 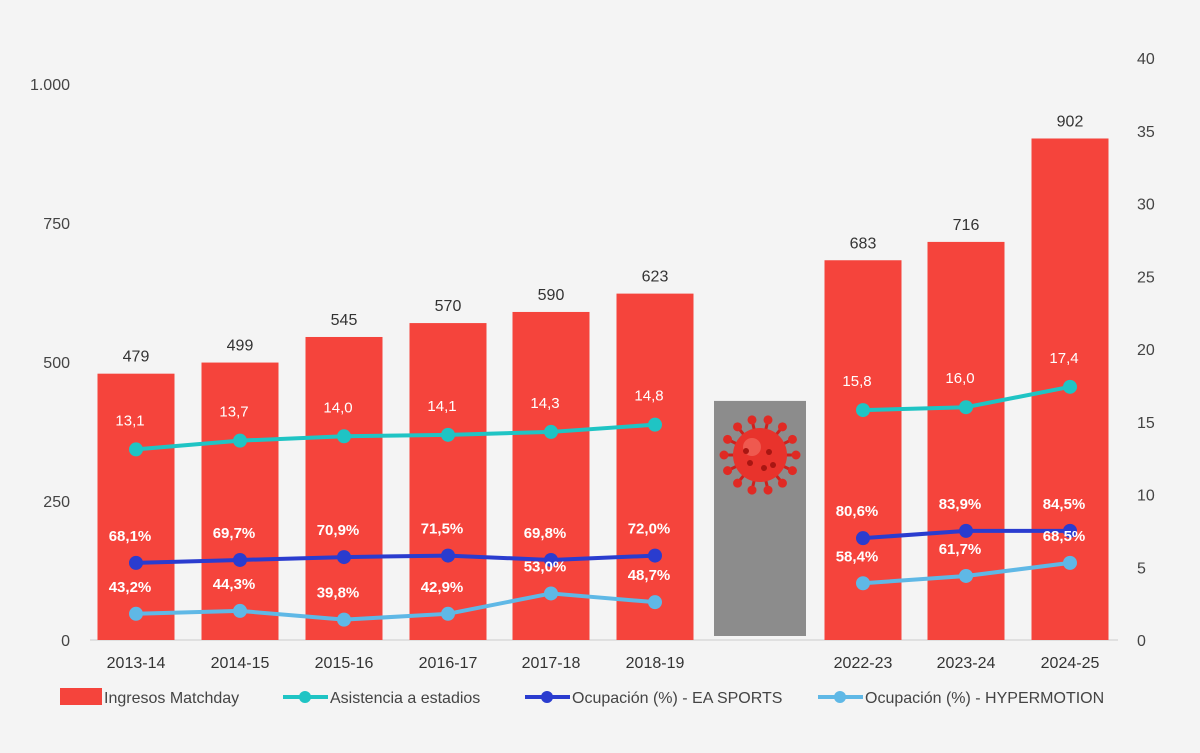 I want to click on right-axis-tick-label: 40, so click(x=1146, y=59).